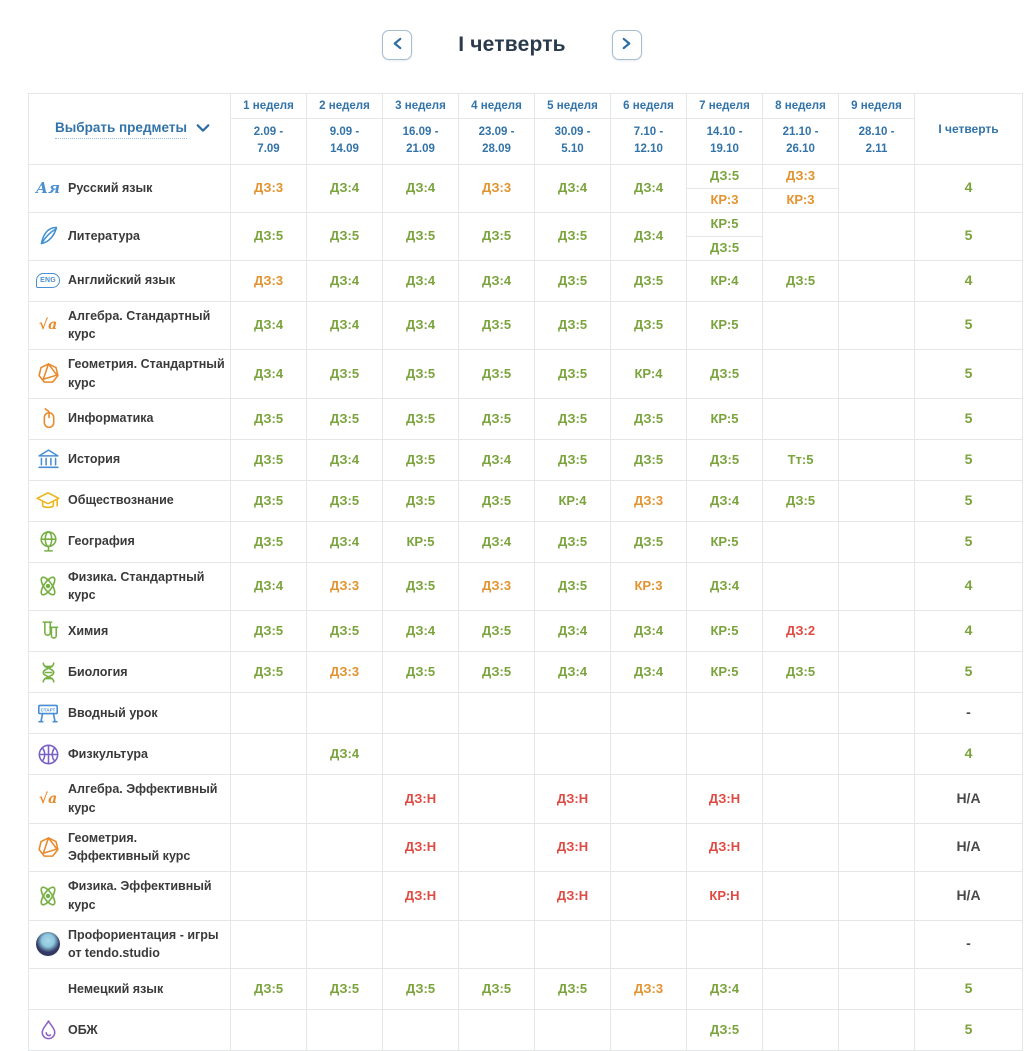 Image resolution: width=1024 pixels, height=1051 pixels. What do you see at coordinates (800, 459) in the screenshot?
I see `grade-value: Тт:5` at bounding box center [800, 459].